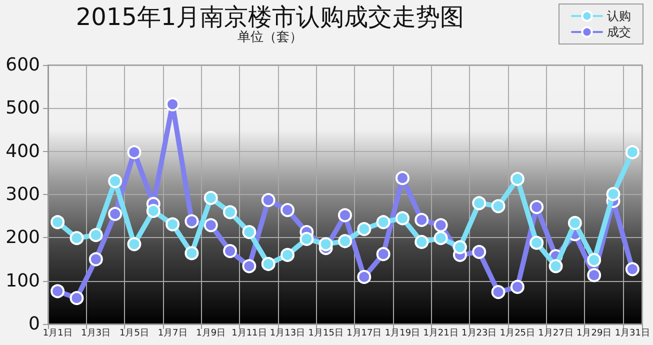  Describe the element at coordinates (479, 333) in the screenshot. I see `x-tick-label: 1月23日` at that location.